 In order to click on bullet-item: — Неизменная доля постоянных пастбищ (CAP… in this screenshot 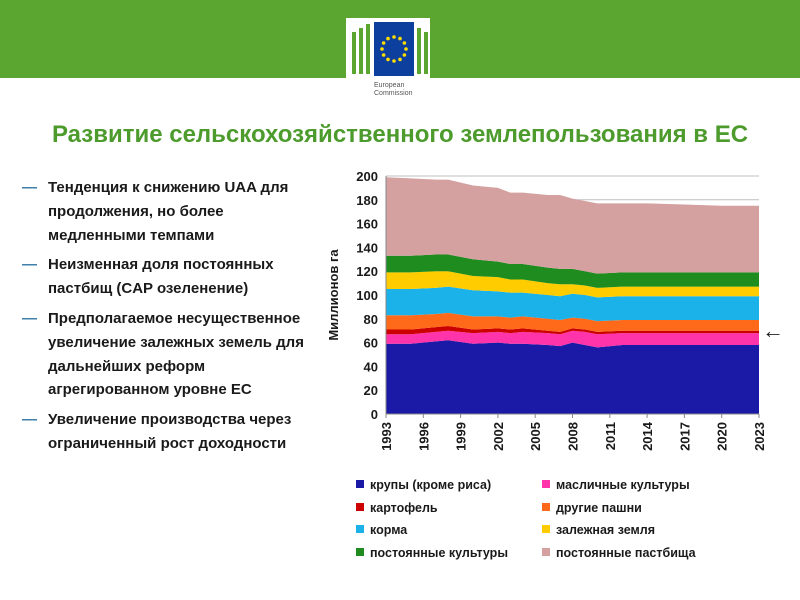, I will do `click(172, 277)`.